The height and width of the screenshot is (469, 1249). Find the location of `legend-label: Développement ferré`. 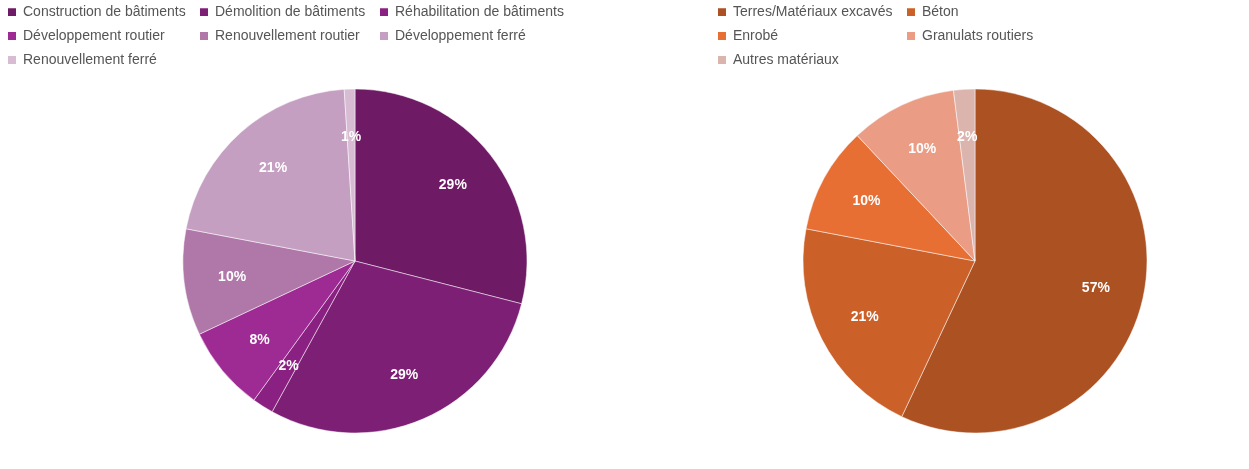

legend-label: Développement ferré is located at coordinates (460, 35).